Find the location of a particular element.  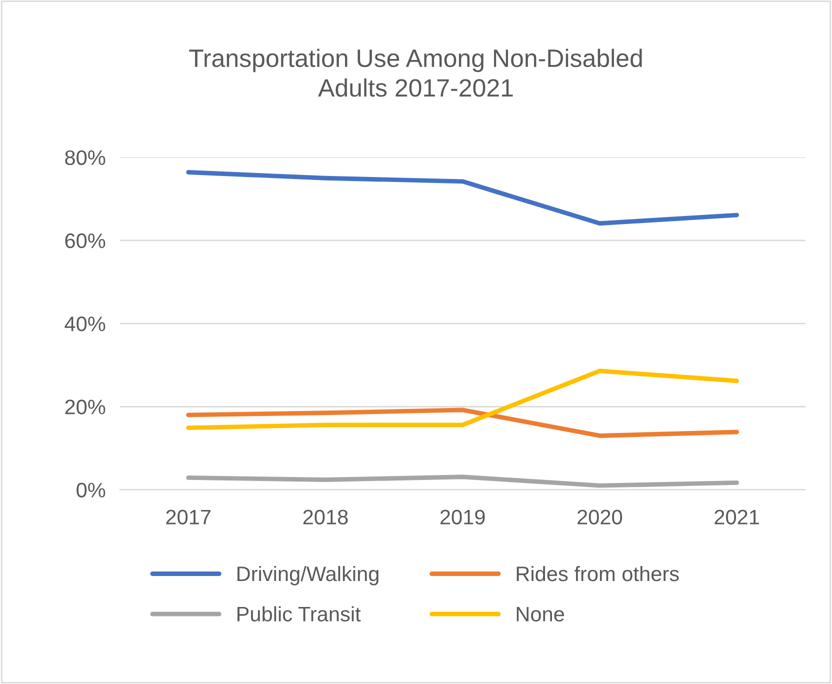

y-tick-label: 20% is located at coordinates (85, 407).